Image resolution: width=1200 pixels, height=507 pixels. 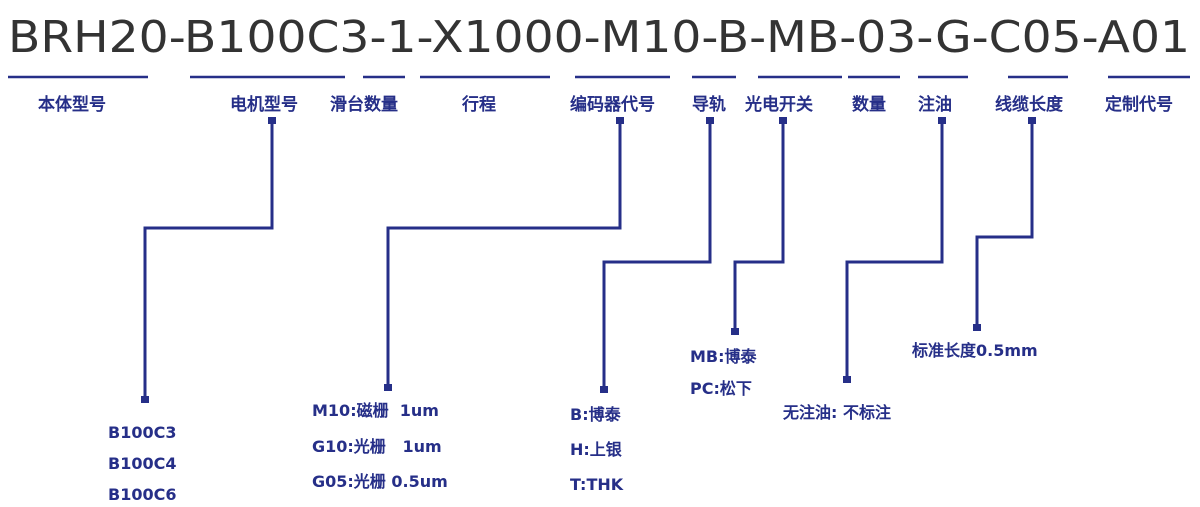 I want to click on option-text: PC:松下, so click(x=721, y=388).